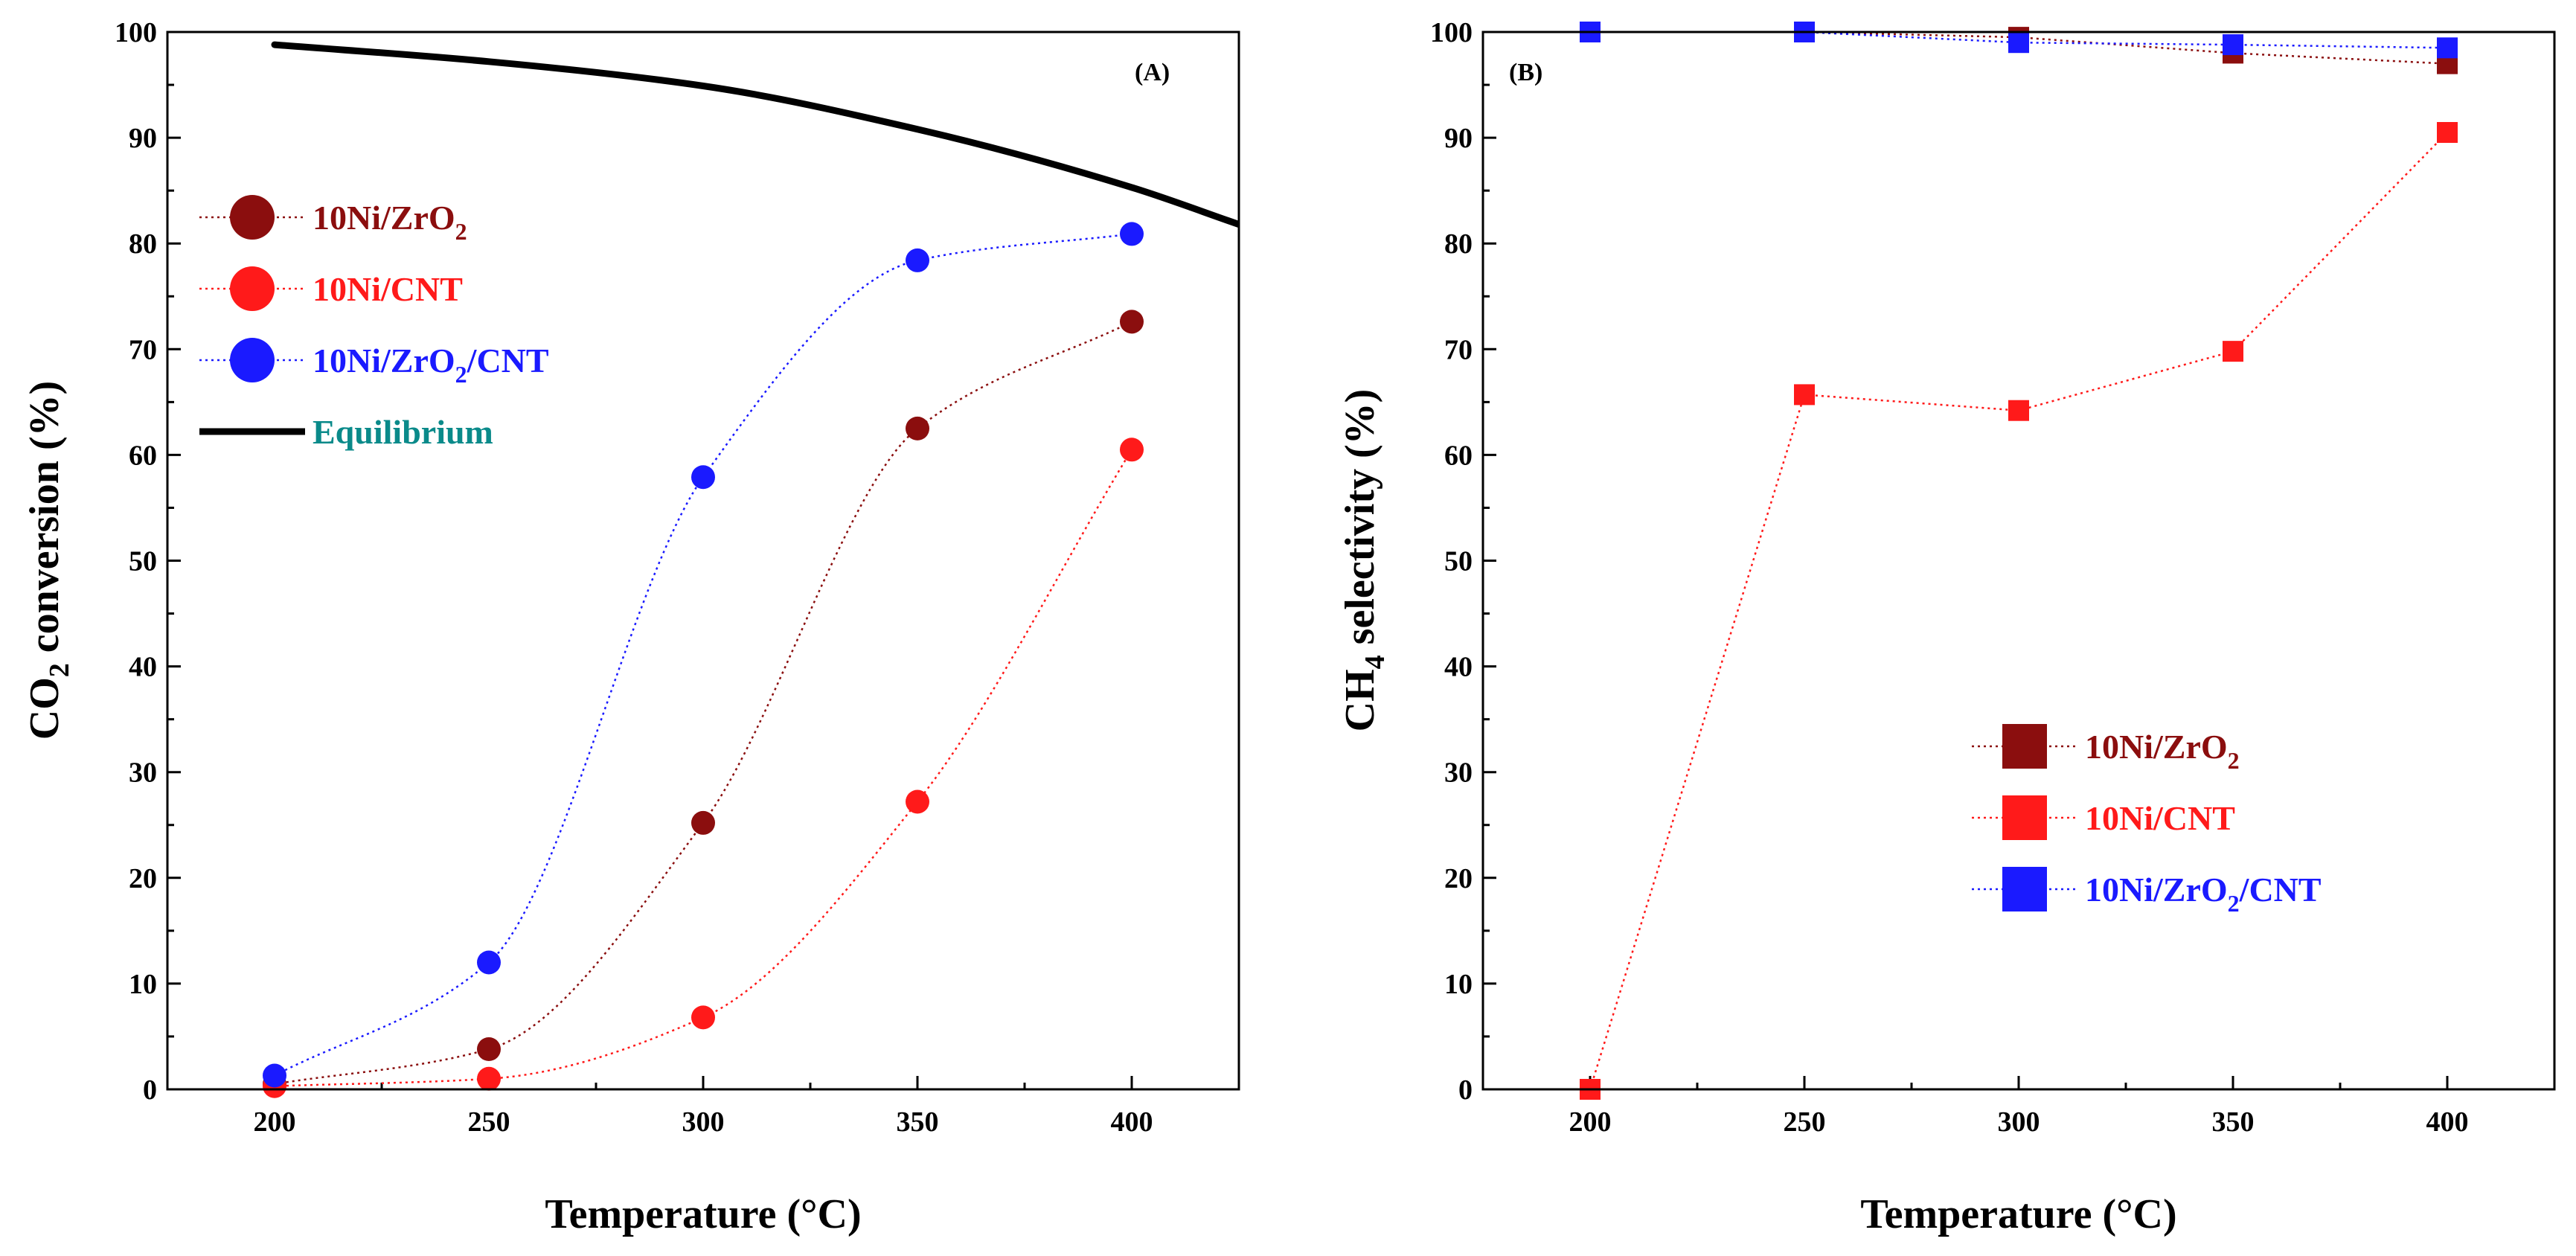  Describe the element at coordinates (253, 288) in the screenshot. I see `panel-a-legend-cnt-marker` at that location.